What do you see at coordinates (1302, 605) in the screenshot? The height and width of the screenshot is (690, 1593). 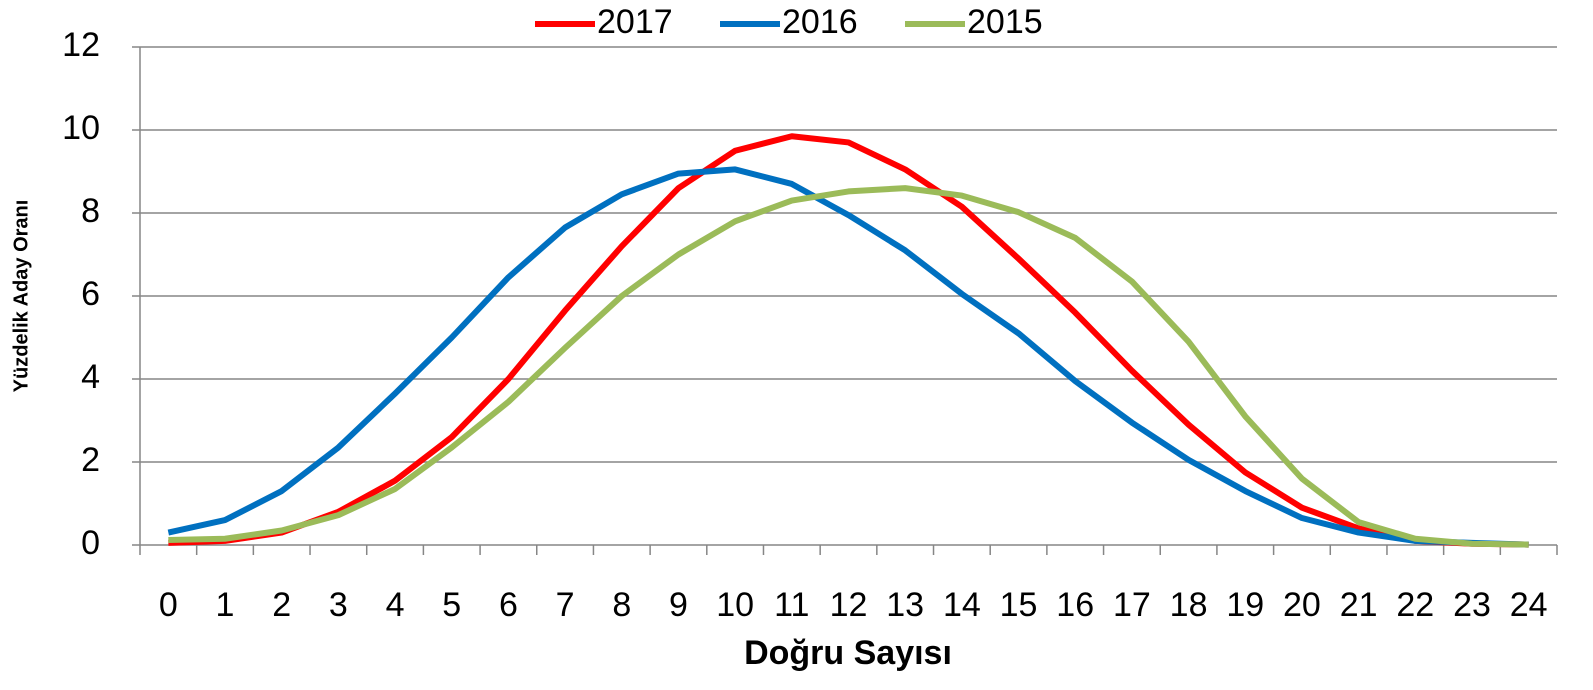 I see `x-tick-label: 20` at bounding box center [1302, 605].